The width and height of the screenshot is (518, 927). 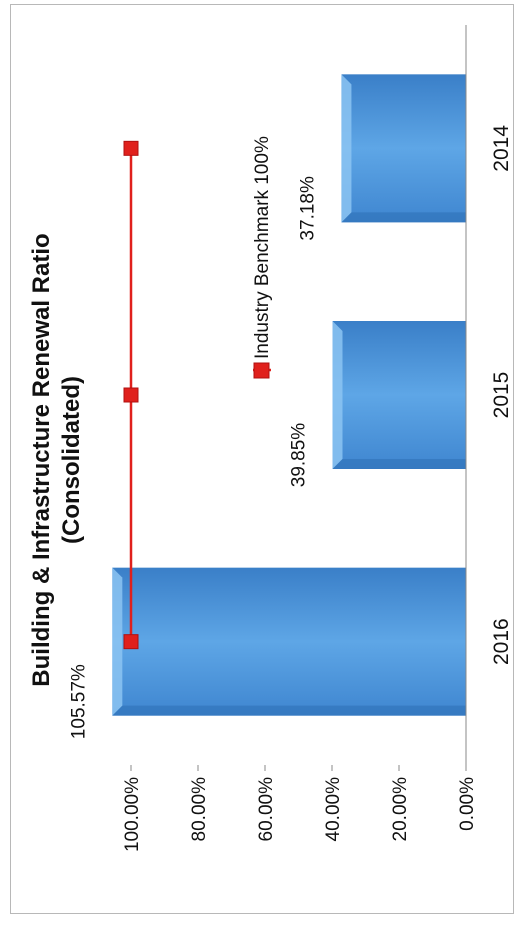 I want to click on benchmark-marker-2014, so click(x=131, y=148).